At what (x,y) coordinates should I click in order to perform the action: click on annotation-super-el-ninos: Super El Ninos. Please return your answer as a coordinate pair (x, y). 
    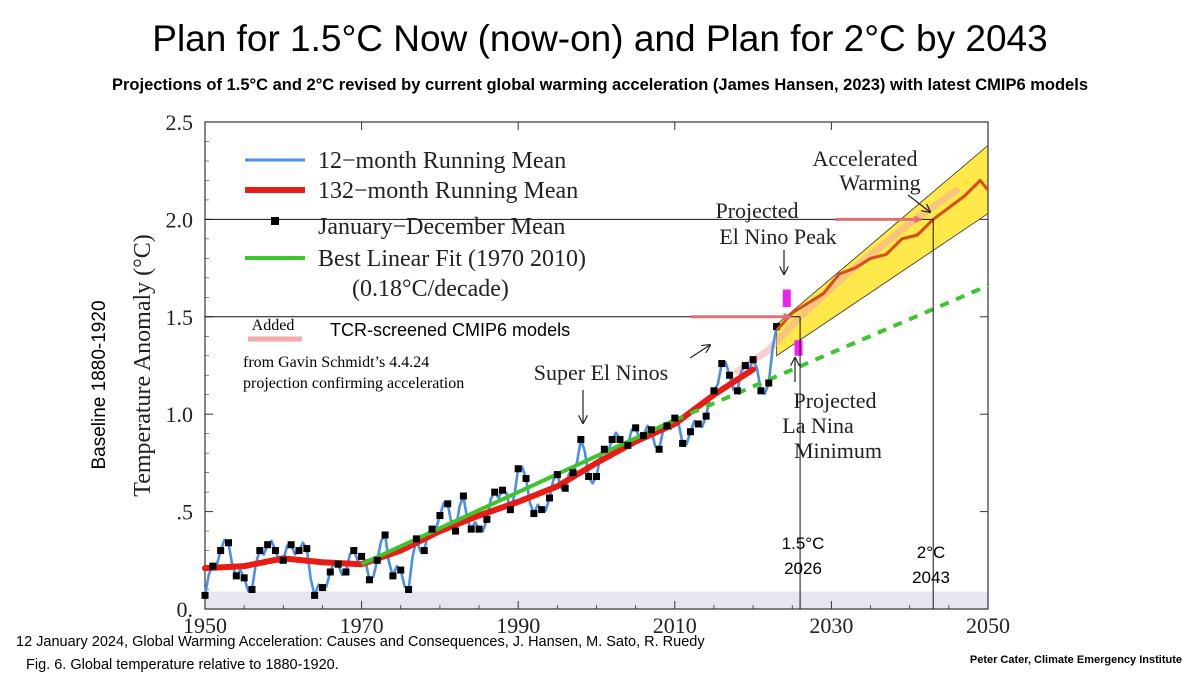
    Looking at the image, I should click on (601, 372).